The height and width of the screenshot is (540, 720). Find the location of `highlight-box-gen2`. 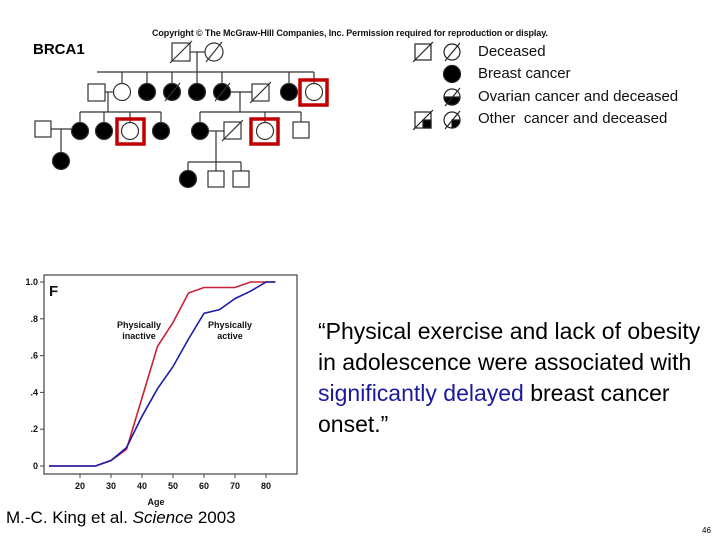

highlight-box-gen2 is located at coordinates (313, 92).